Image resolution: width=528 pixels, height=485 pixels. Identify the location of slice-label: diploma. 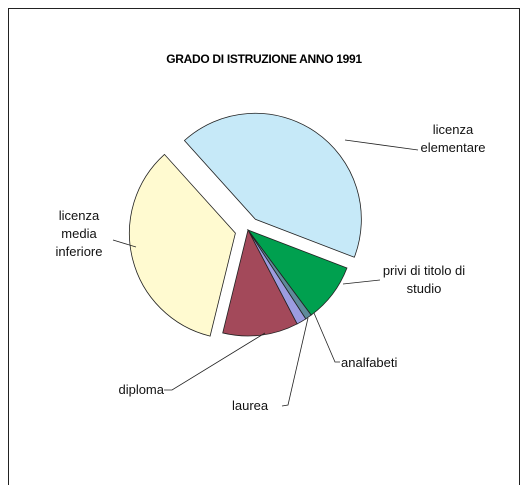
(141, 389).